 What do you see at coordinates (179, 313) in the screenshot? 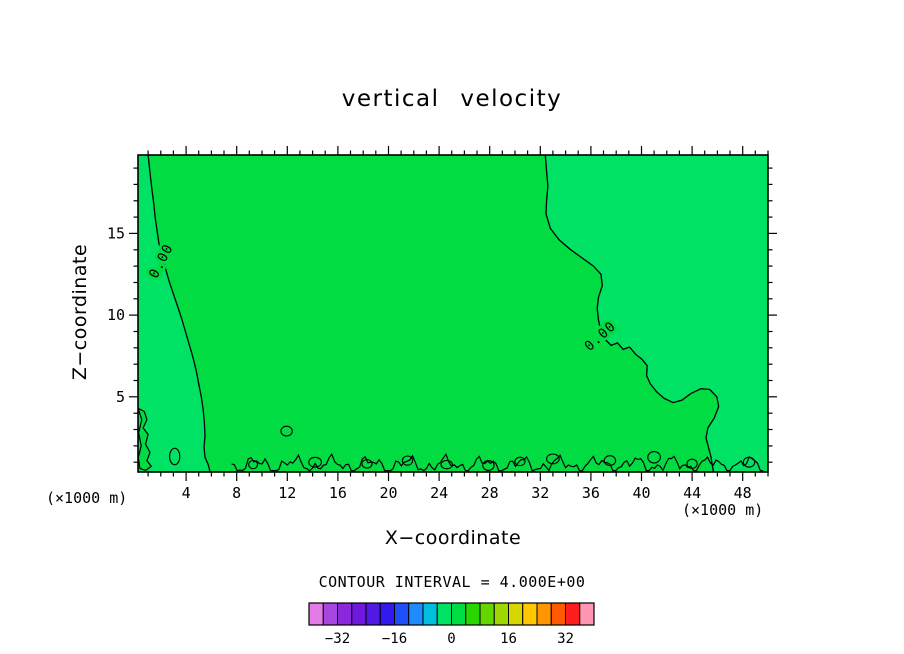
I see `zero-contour-left` at bounding box center [179, 313].